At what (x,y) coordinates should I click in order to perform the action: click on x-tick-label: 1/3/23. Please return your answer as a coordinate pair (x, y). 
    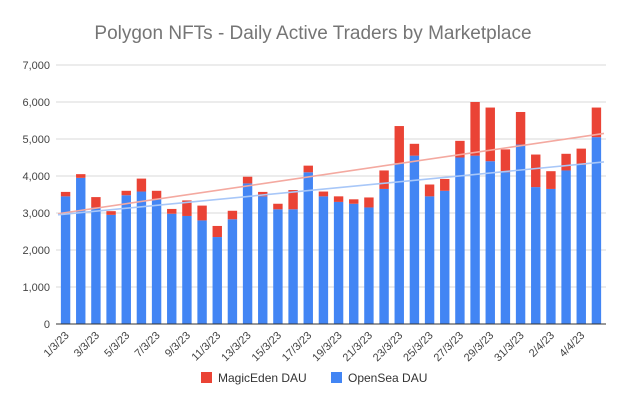
    Looking at the image, I should click on (57, 345).